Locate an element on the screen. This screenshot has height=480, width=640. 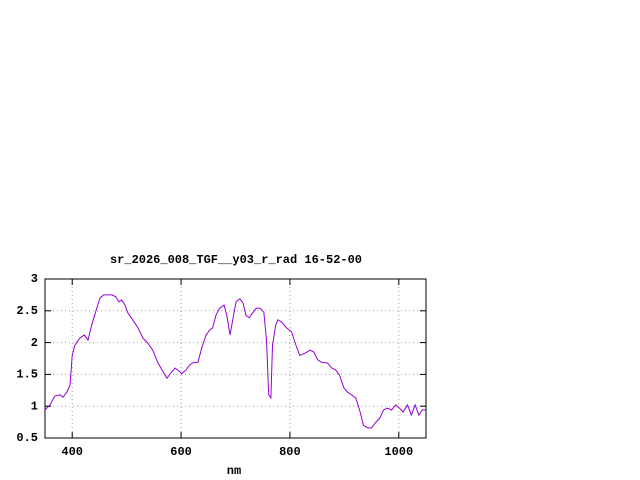
y-tick-label: 2 is located at coordinates (34, 343).